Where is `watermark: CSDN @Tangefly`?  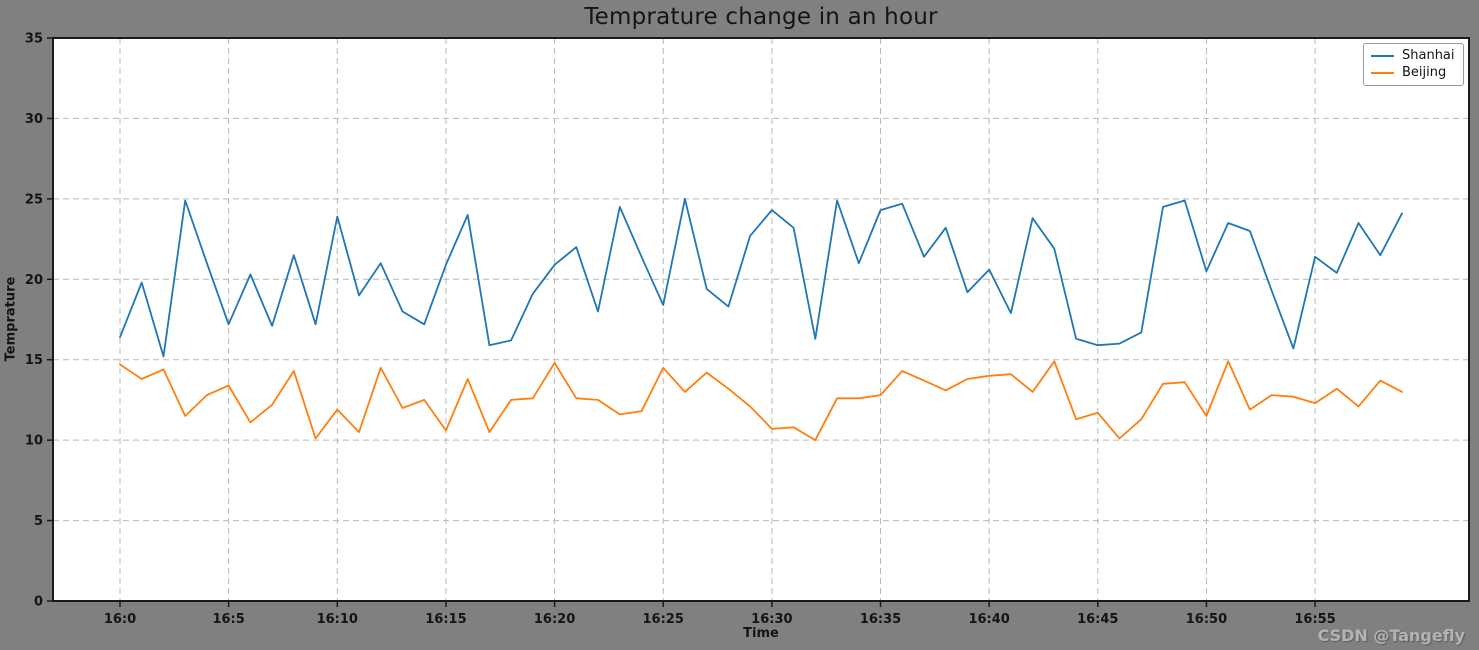
watermark: CSDN @Tangefly is located at coordinates (1391, 635).